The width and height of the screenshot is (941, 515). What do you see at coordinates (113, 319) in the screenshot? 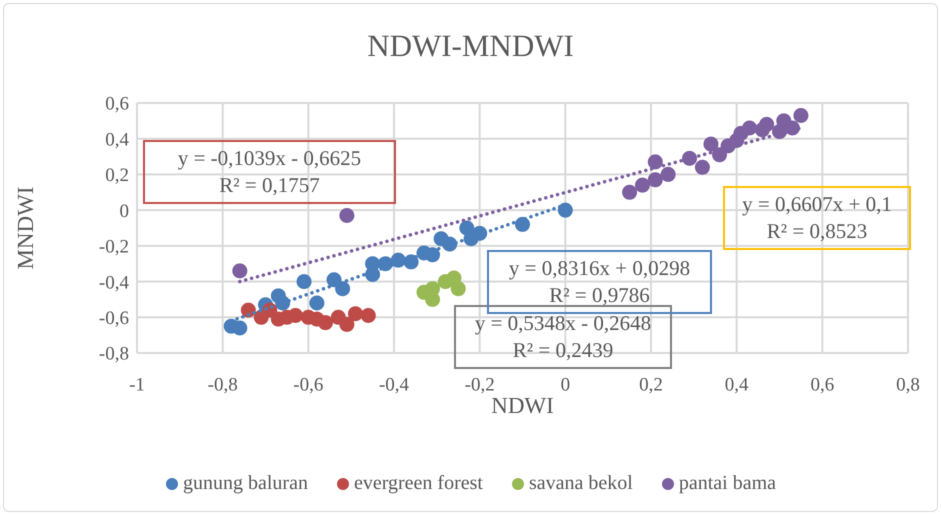
I see `y-tick-label: -0,6` at bounding box center [113, 319].